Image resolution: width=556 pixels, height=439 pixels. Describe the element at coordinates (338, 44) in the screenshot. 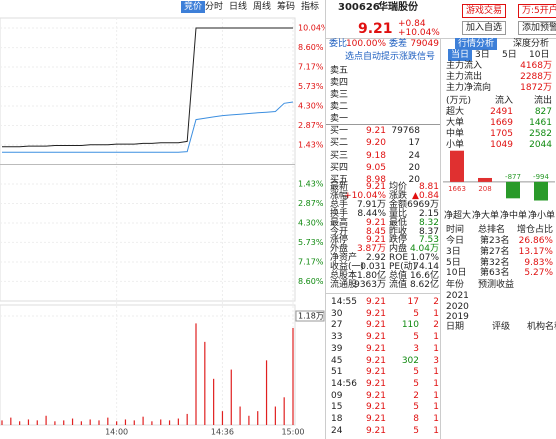

I see `label: 委比` at that location.